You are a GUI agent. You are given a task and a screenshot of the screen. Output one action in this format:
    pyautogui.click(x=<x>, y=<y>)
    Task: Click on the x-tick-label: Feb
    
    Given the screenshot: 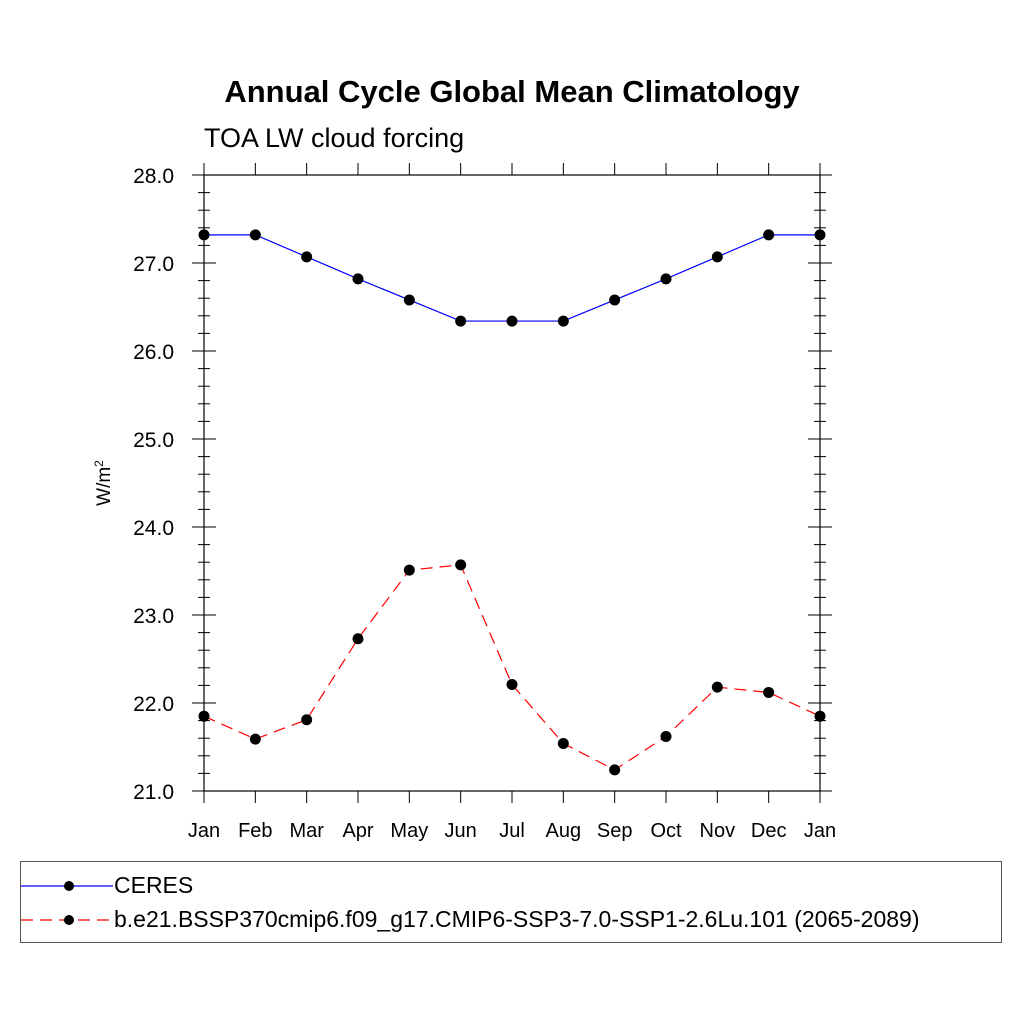 What is the action you would take?
    pyautogui.click(x=255, y=831)
    